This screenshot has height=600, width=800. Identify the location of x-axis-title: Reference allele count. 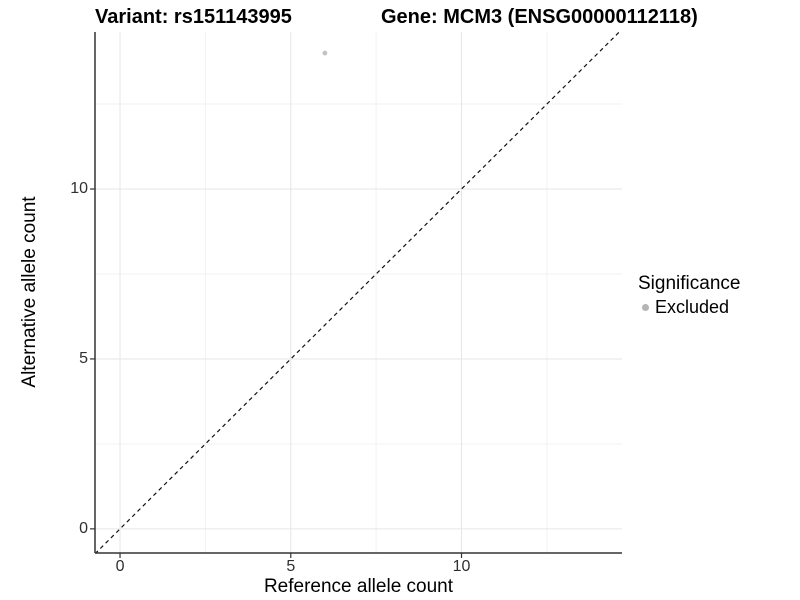
(358, 586).